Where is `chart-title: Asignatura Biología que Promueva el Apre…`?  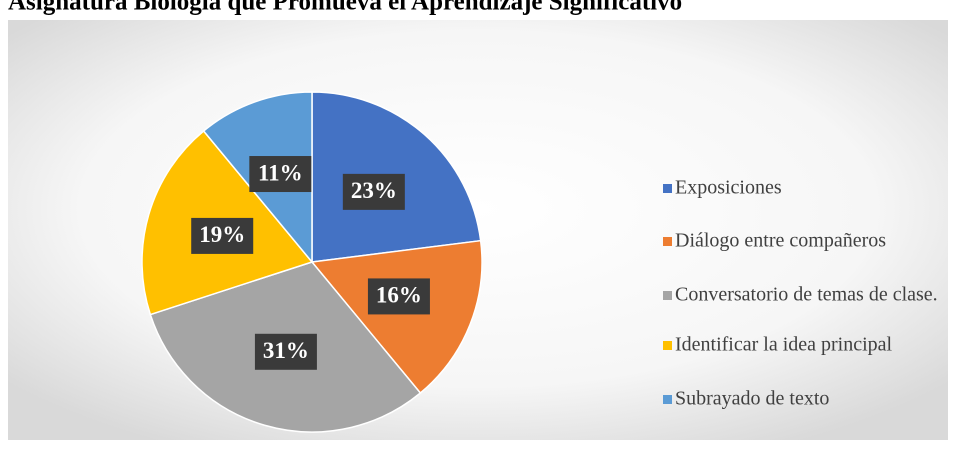
chart-title: Asignatura Biología que Promueva el Apre… is located at coordinates (345, 8).